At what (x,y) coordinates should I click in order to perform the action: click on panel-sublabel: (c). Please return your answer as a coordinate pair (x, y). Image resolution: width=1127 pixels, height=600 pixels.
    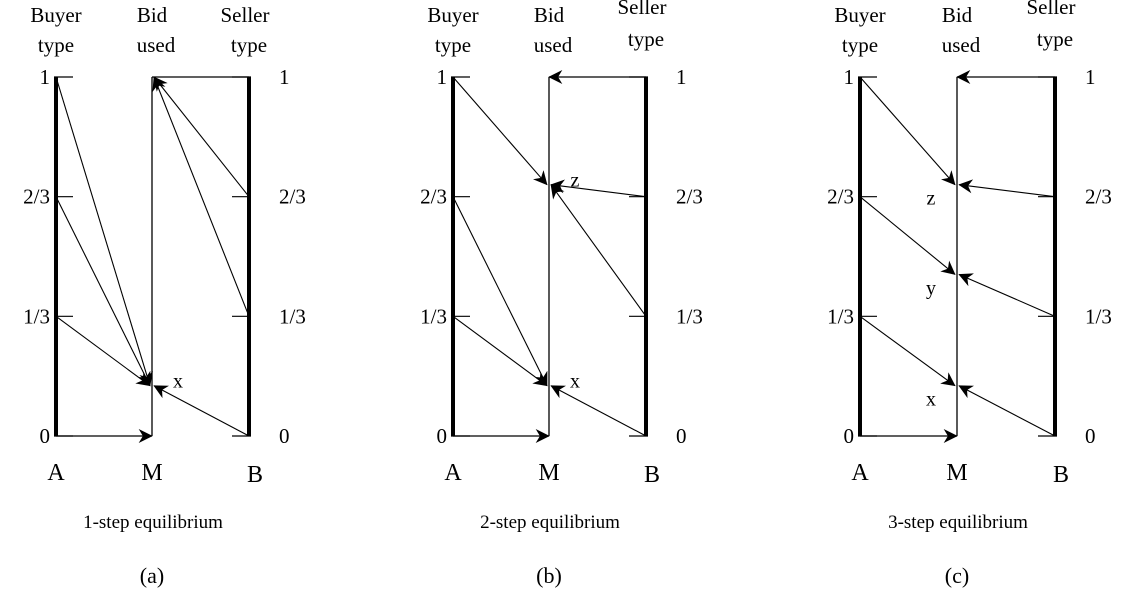
    Looking at the image, I should click on (957, 575).